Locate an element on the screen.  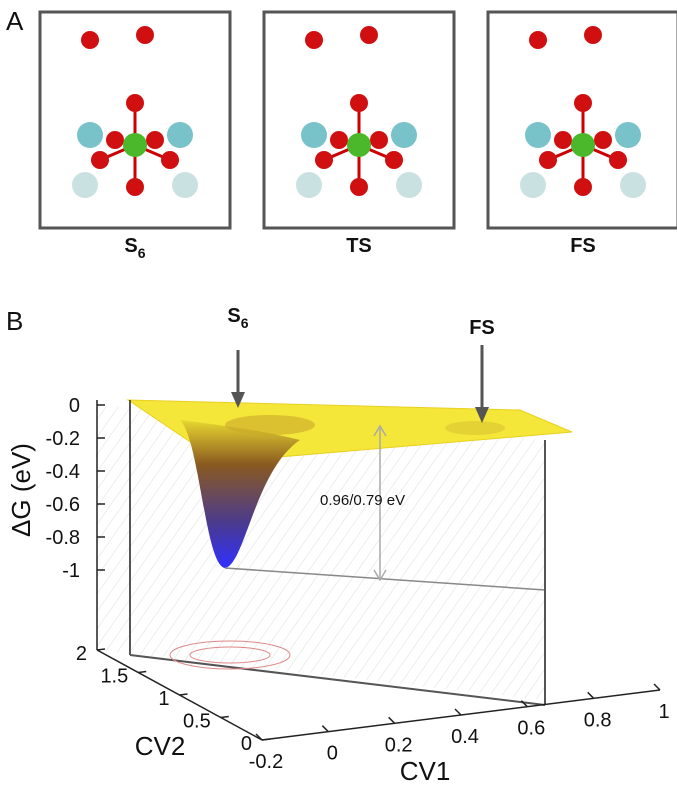
z-tick-label: -1 is located at coordinates (71, 571).